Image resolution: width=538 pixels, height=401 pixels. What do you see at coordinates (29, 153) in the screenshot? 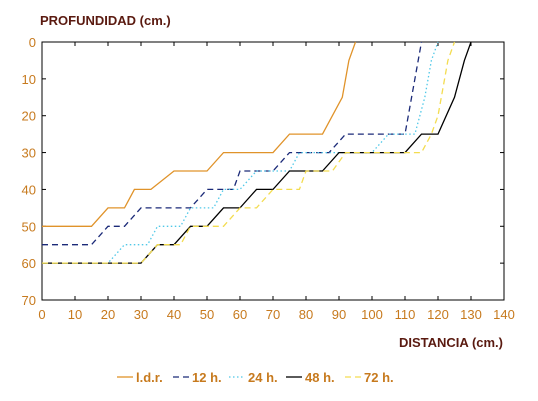
I see `y-tick-label: 30` at bounding box center [29, 153].